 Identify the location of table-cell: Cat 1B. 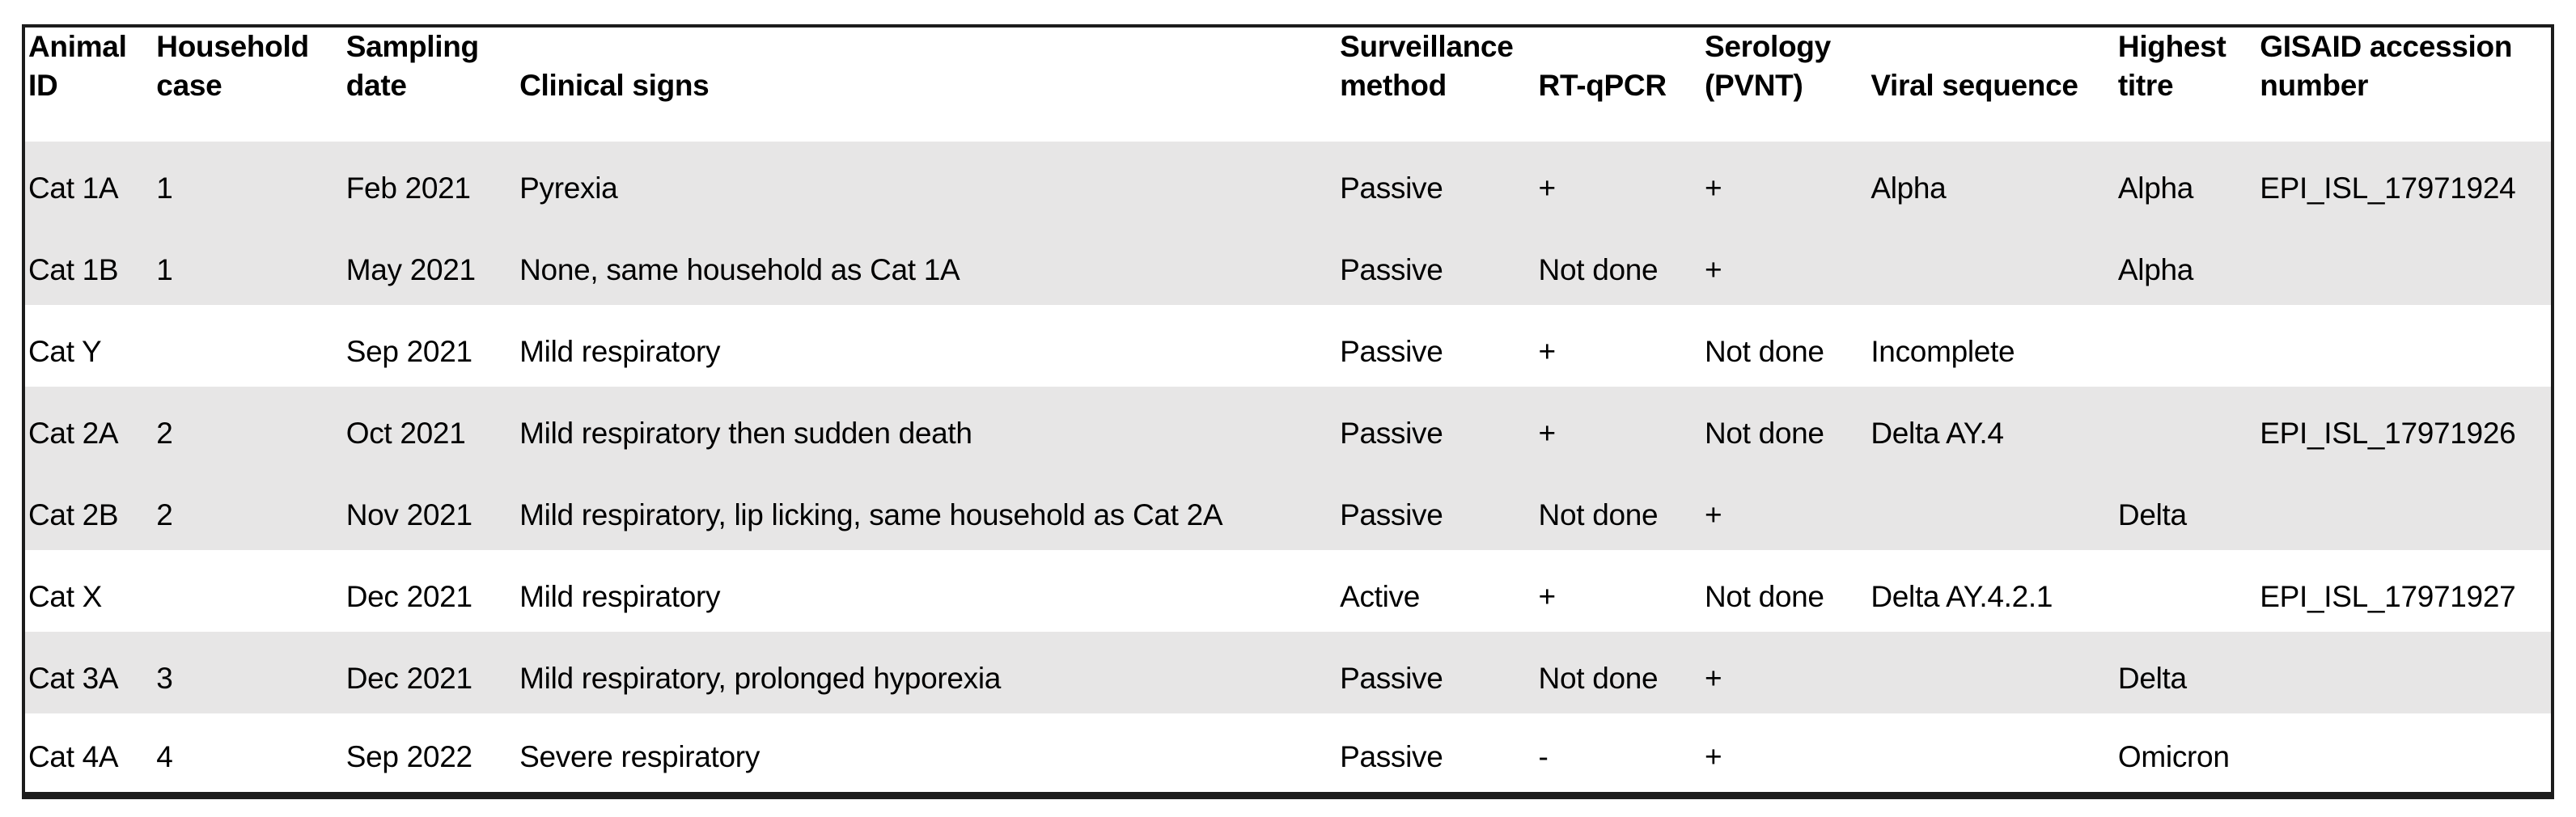
(73, 269).